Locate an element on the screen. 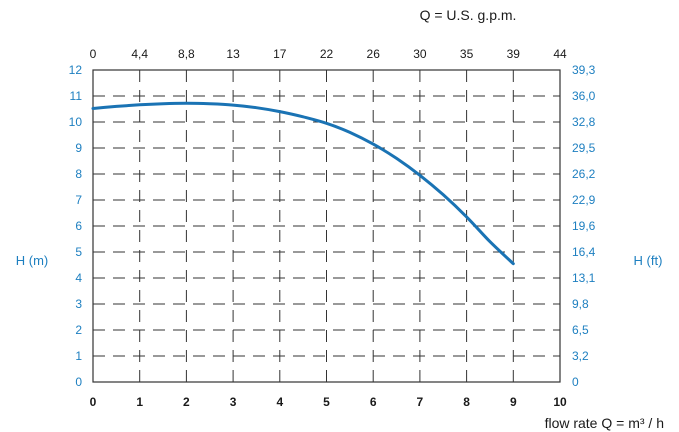 Image resolution: width=679 pixels, height=432 pixels. left-axis-label: H (m) is located at coordinates (32, 260).